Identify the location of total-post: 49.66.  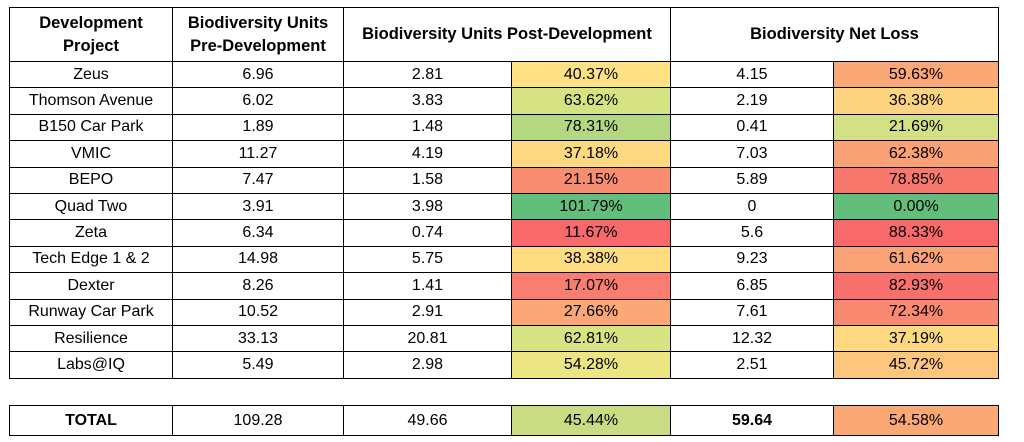
(427, 420).